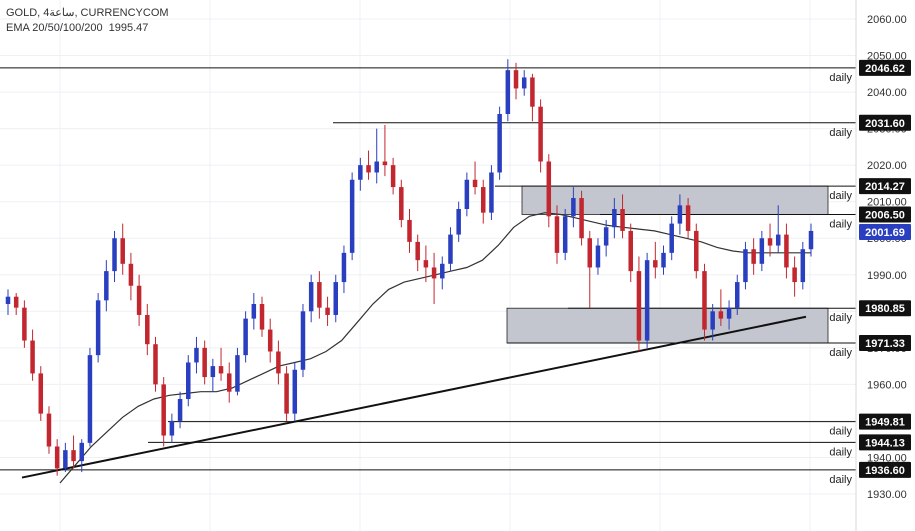  I want to click on price-level-tag-text: 2006.50, so click(885, 215).